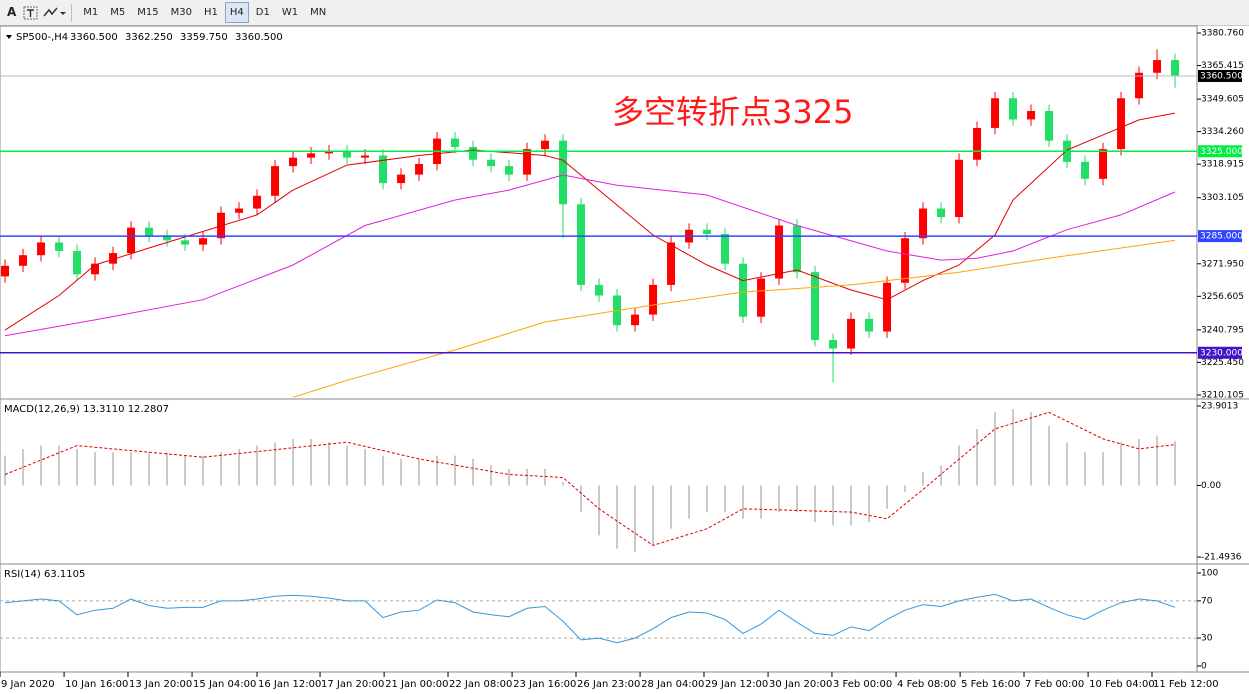 The image size is (1249, 694). Describe the element at coordinates (96, 684) in the screenshot. I see `x-tick-label: 10 Jan 16:00` at that location.